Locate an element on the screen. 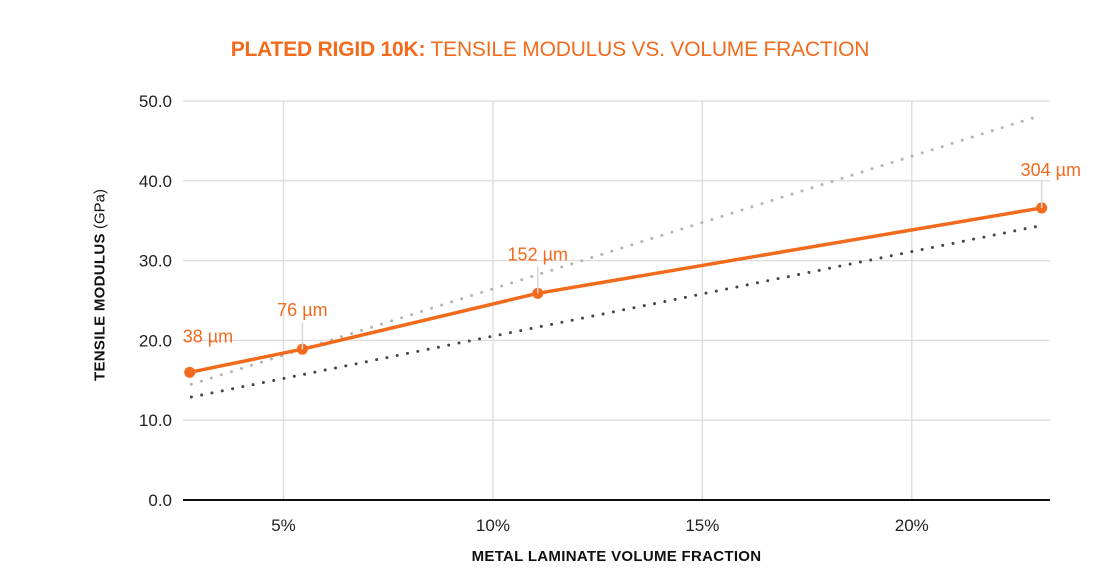 The height and width of the screenshot is (580, 1100). x-axis-label: METAL LAMINATE VOLUME FRACTION is located at coordinates (616, 556).